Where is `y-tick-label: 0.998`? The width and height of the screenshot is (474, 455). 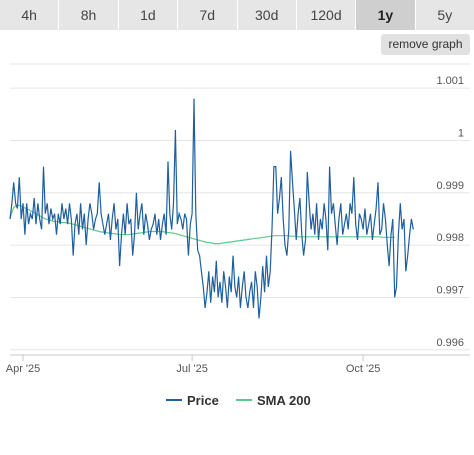 y-tick-label: 0.998 is located at coordinates (450, 238).